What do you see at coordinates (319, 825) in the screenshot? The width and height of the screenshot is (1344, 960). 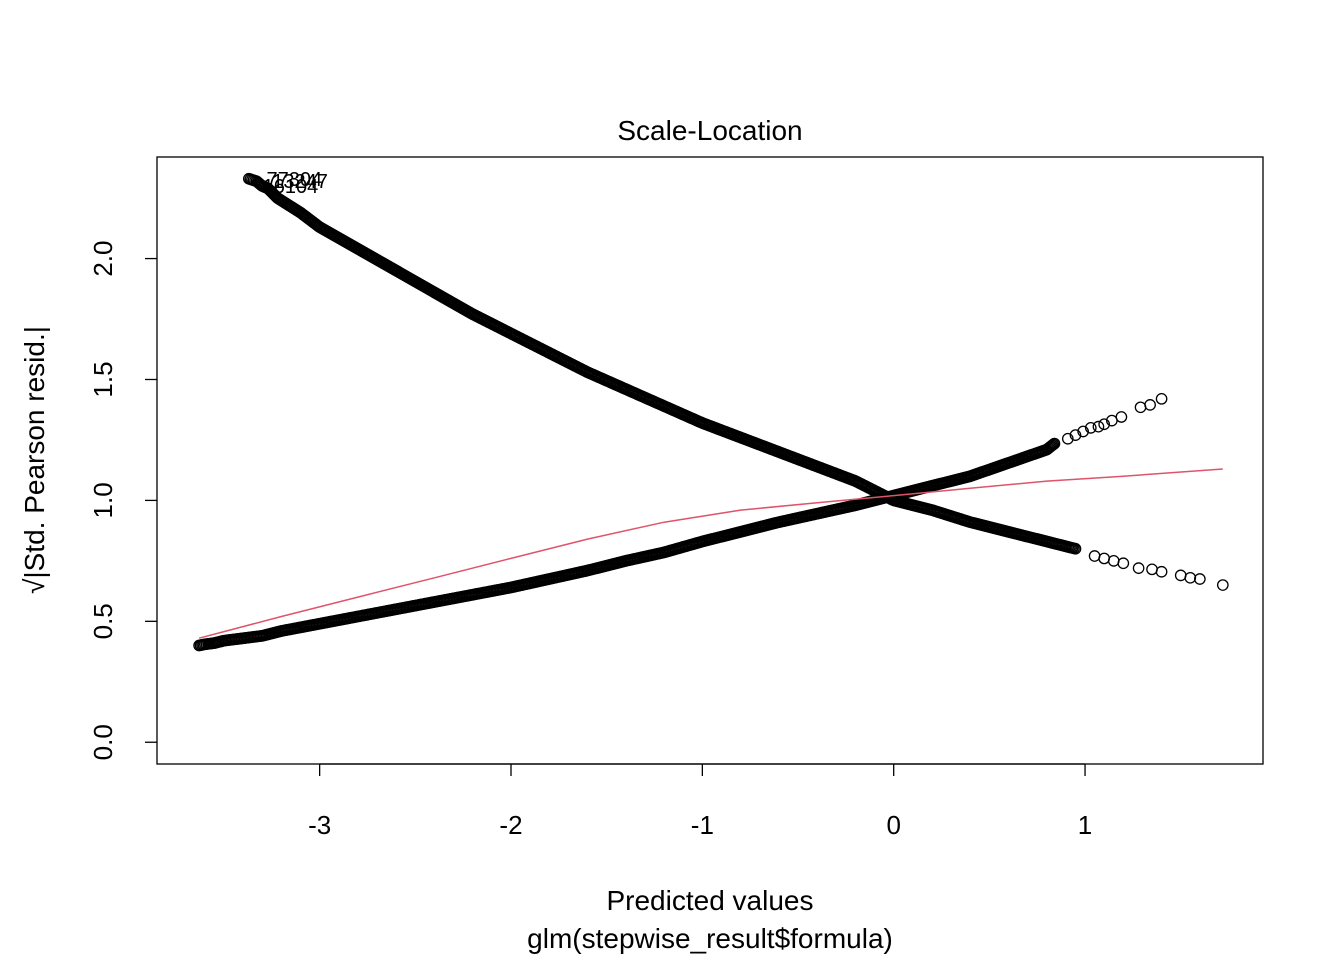 I see `x-tick-label: -3` at bounding box center [319, 825].